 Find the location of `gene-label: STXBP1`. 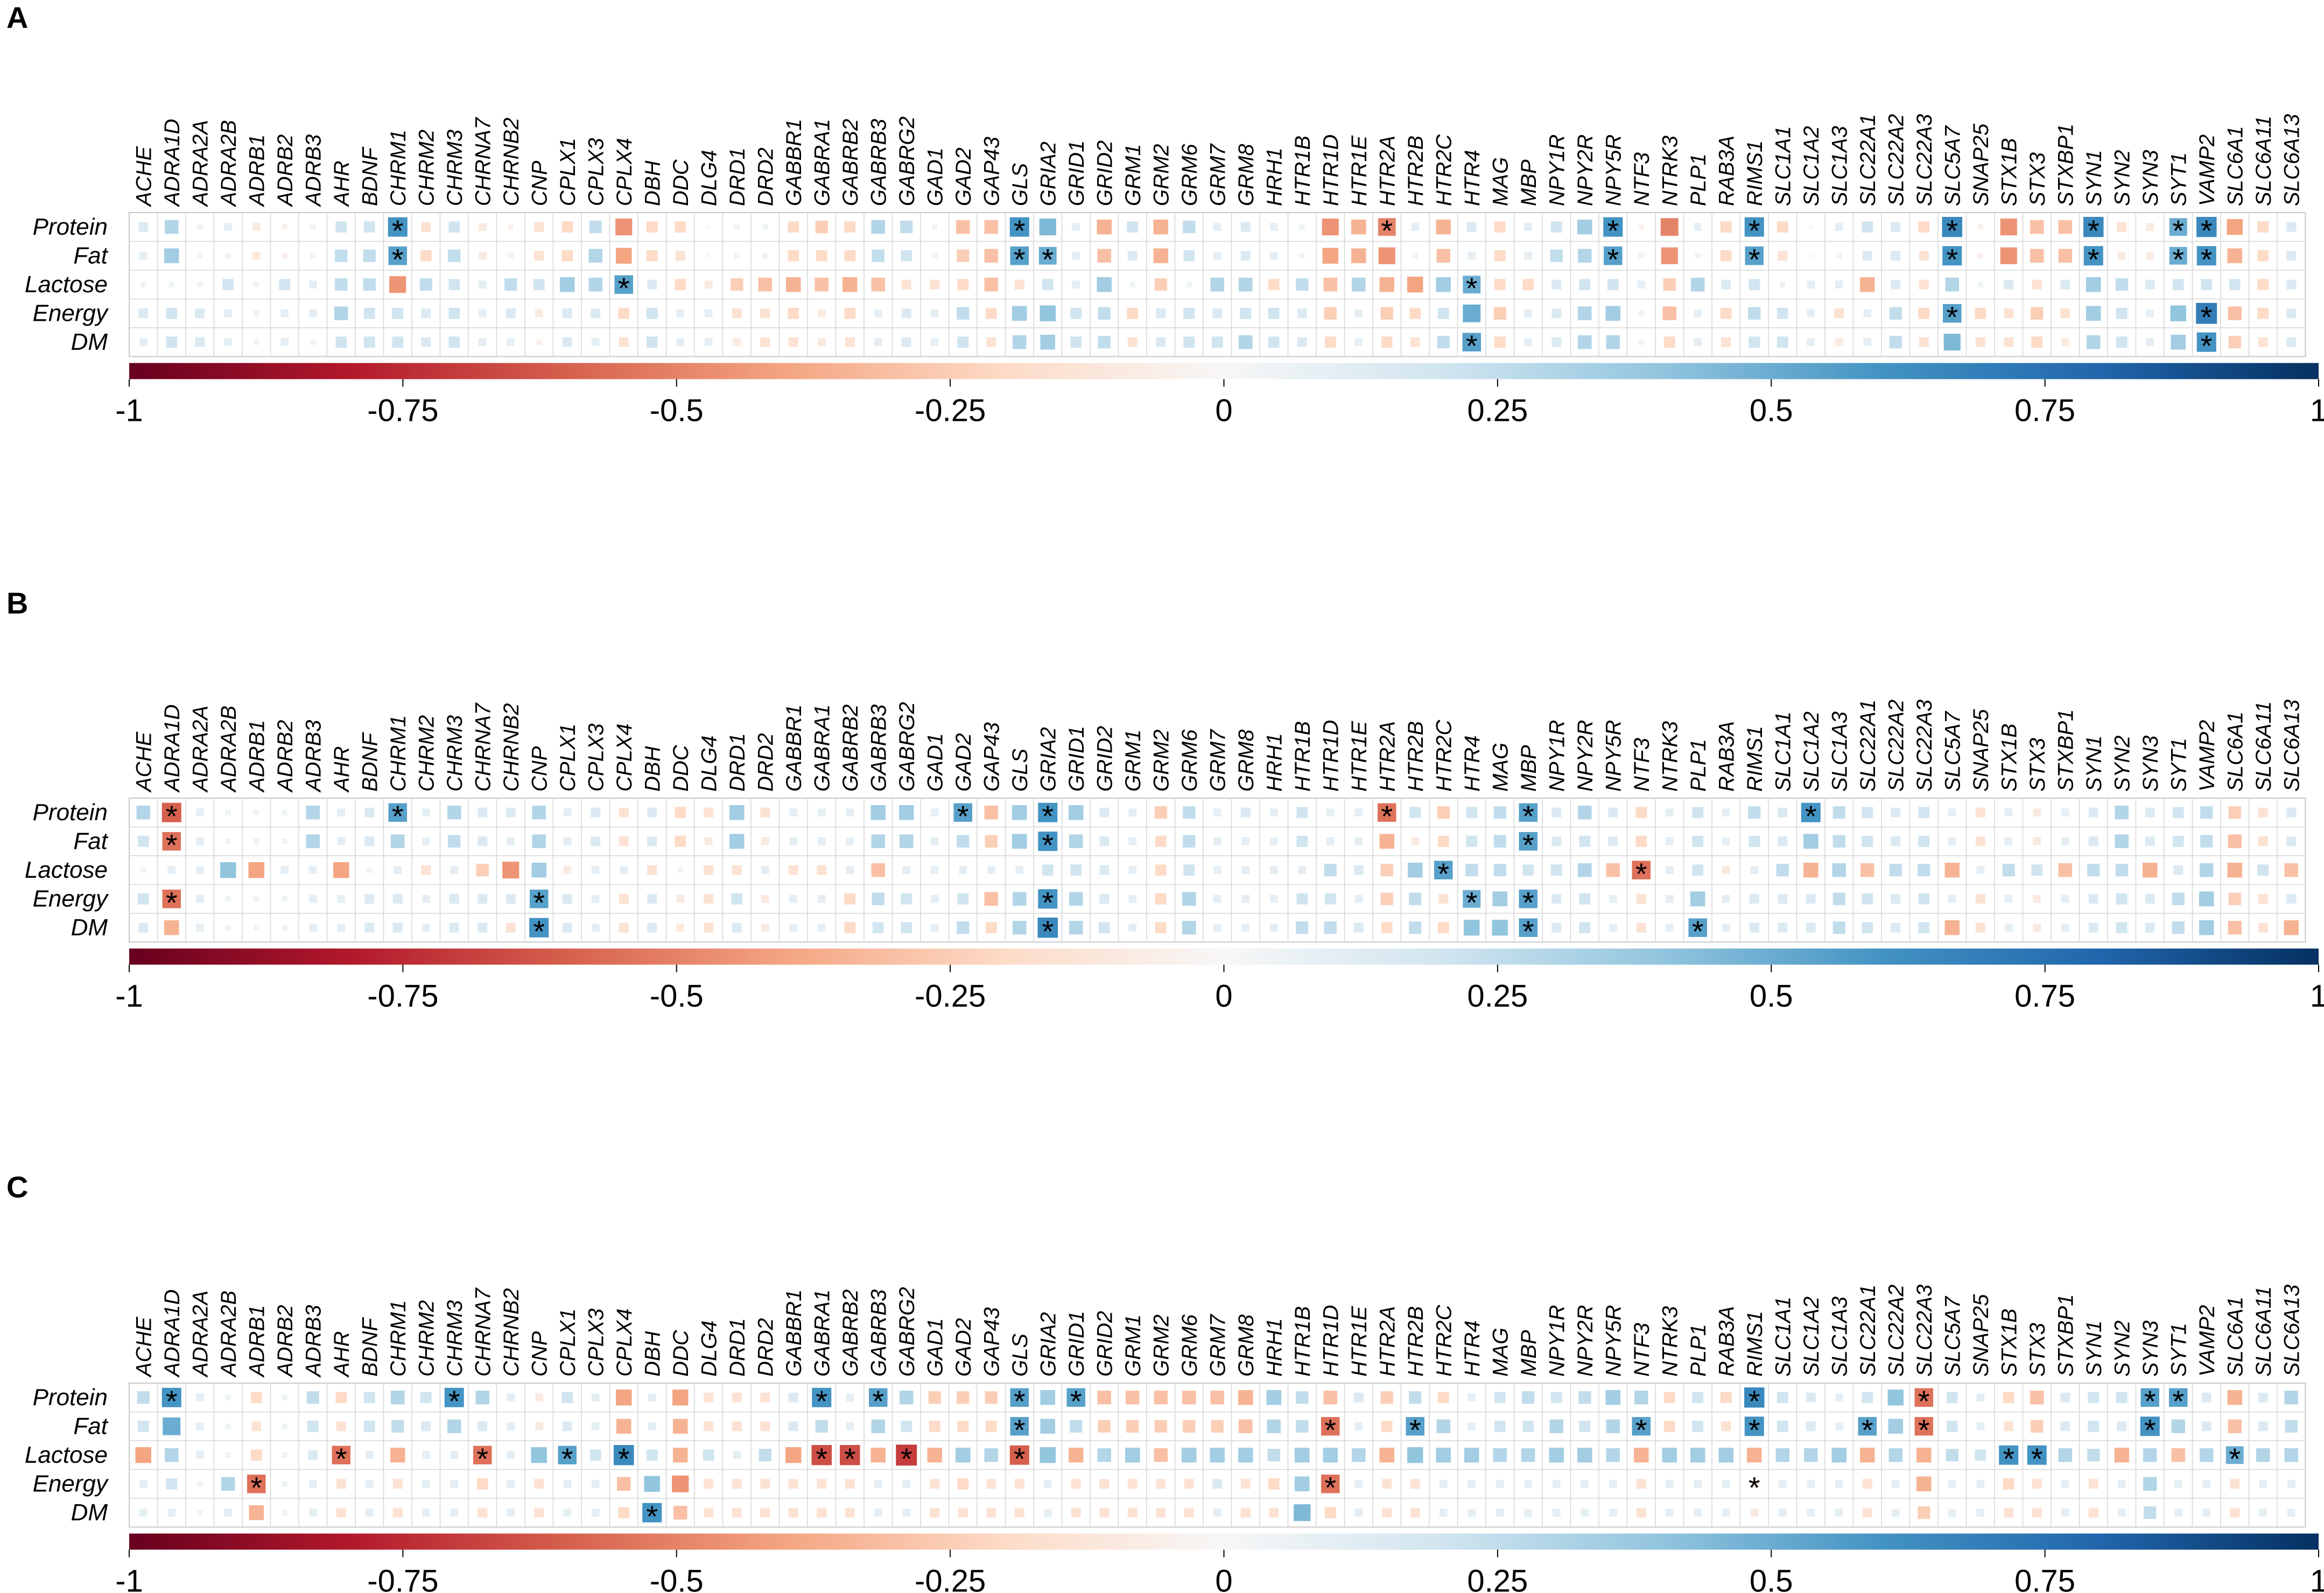

gene-label: STXBP1 is located at coordinates (2065, 750).